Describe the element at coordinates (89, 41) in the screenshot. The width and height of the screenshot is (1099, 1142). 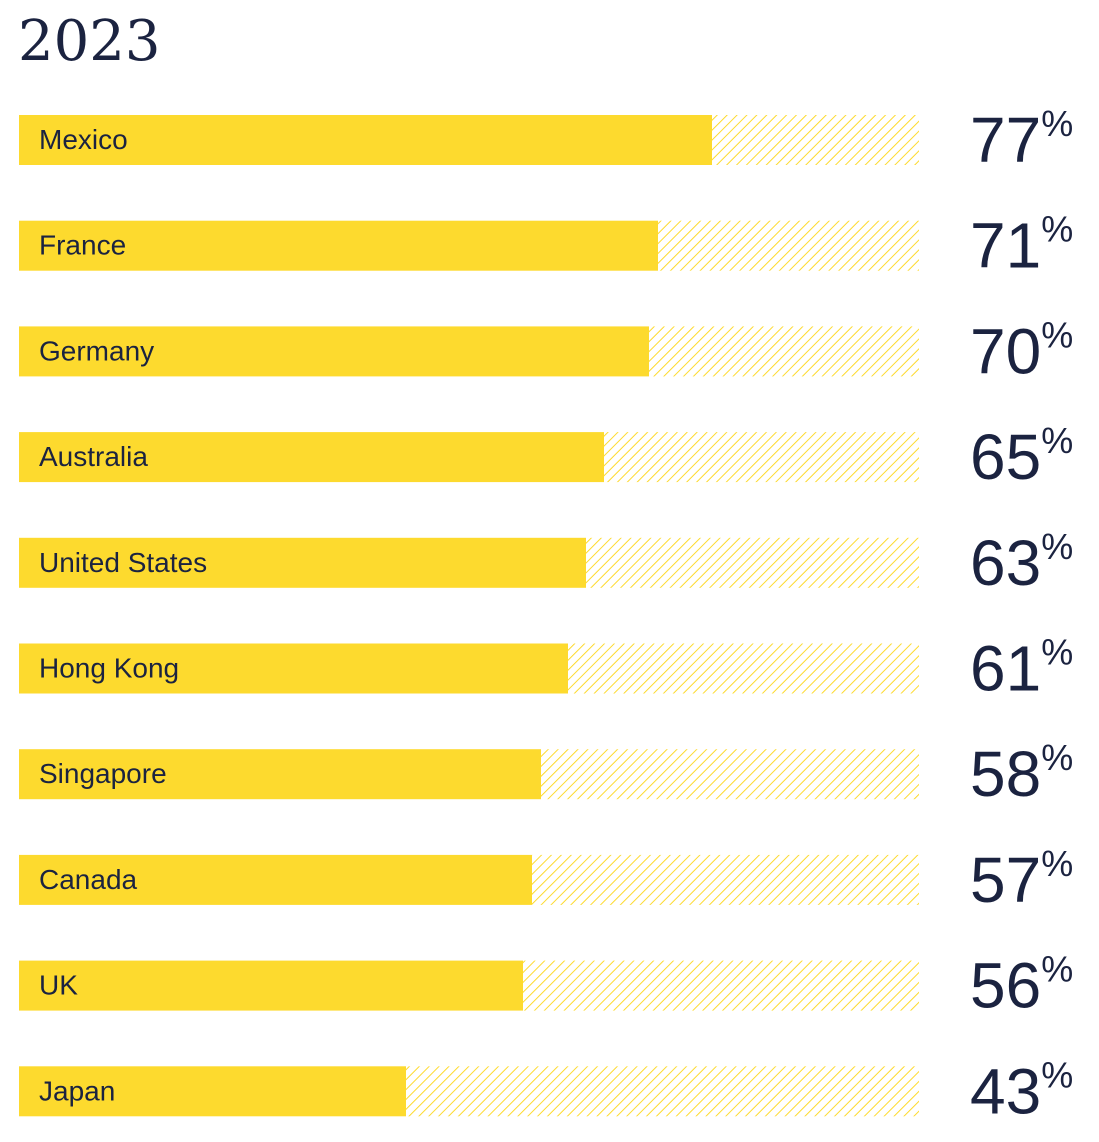
I see `chart-title: 2023` at that location.